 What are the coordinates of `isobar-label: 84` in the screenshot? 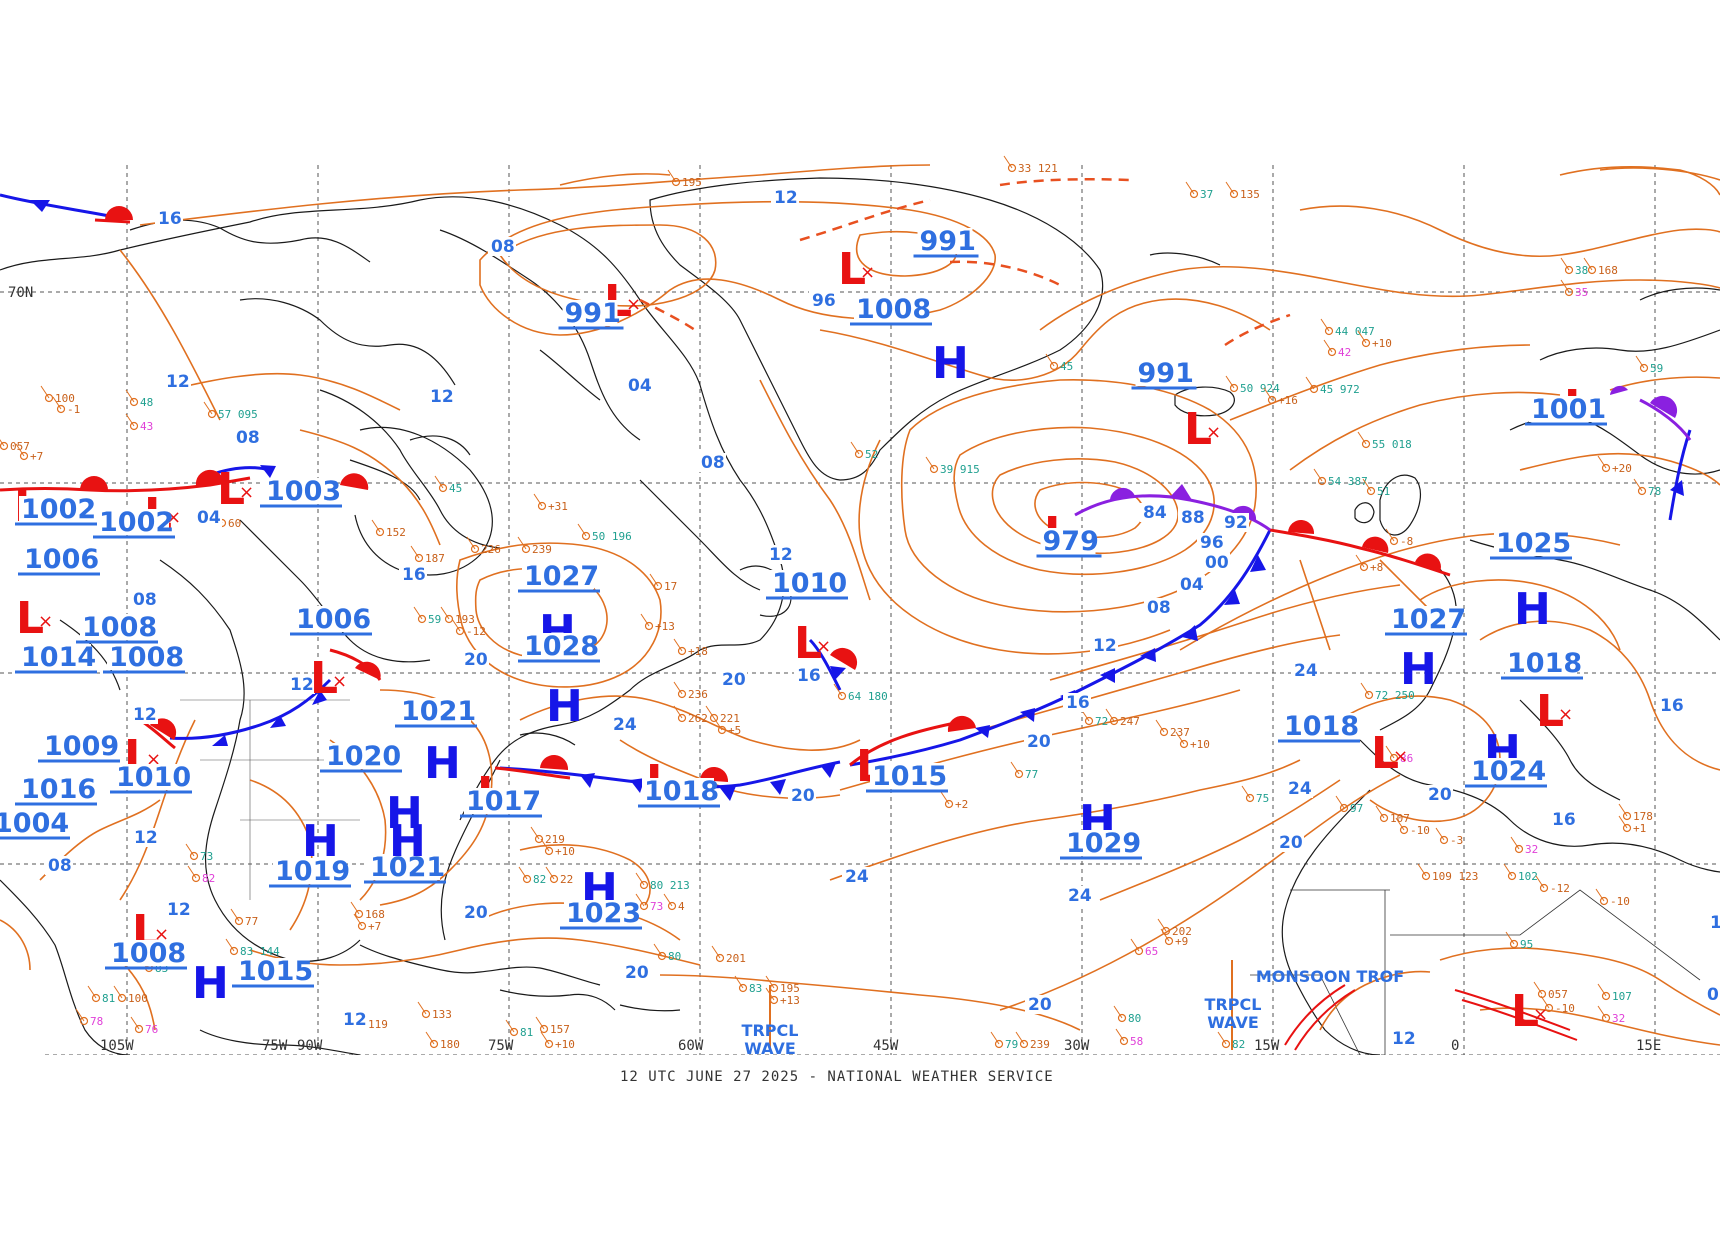 It's located at (1155, 513).